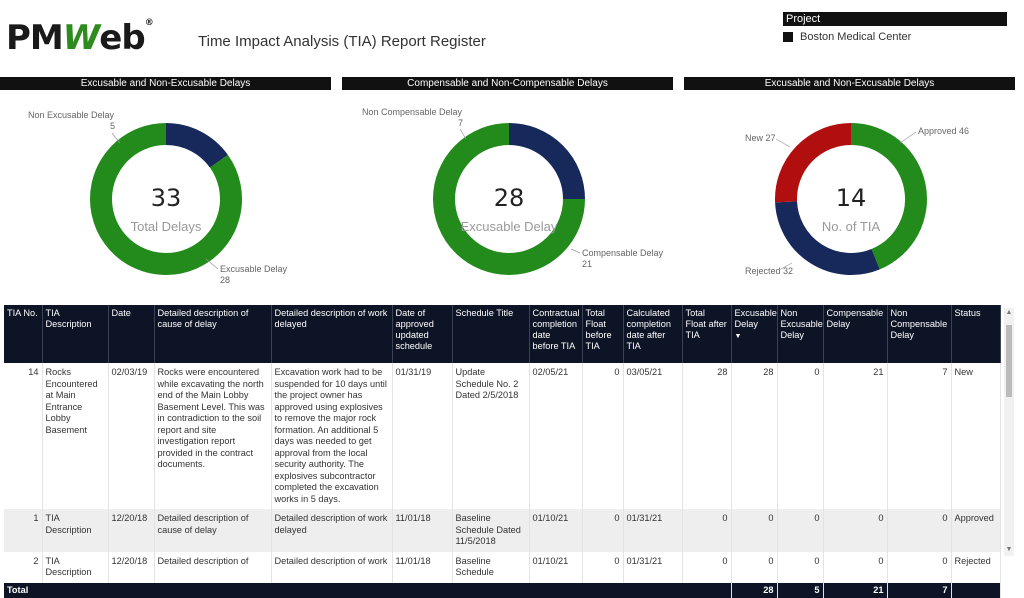 Image resolution: width=1024 pixels, height=598 pixels. Describe the element at coordinates (975, 590) in the screenshot. I see `total-status` at that location.